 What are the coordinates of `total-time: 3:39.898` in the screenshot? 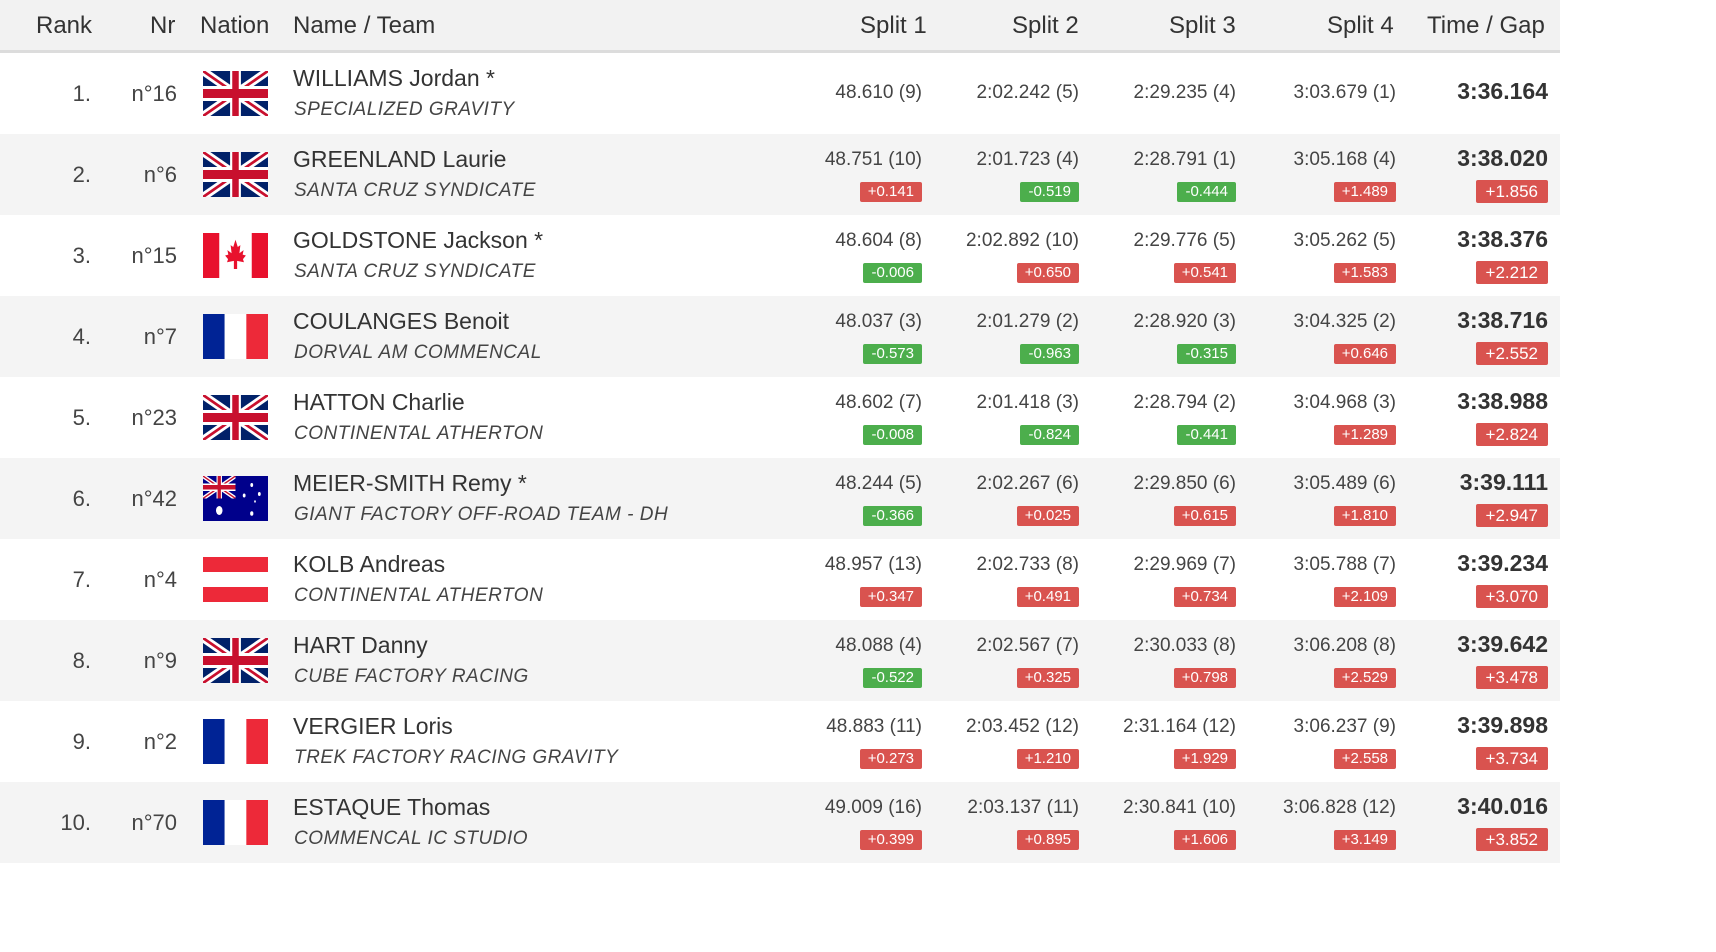 It's located at (1502, 725).